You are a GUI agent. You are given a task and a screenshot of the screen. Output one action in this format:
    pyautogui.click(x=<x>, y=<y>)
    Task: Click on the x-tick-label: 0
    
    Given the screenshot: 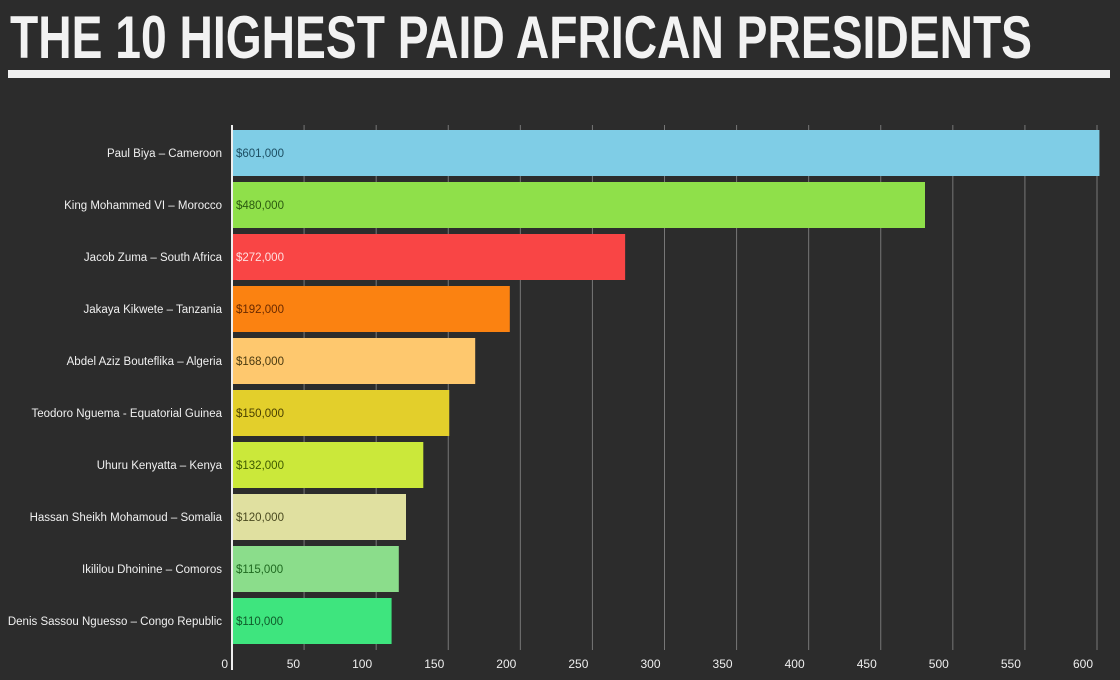 What is the action you would take?
    pyautogui.click(x=224, y=664)
    